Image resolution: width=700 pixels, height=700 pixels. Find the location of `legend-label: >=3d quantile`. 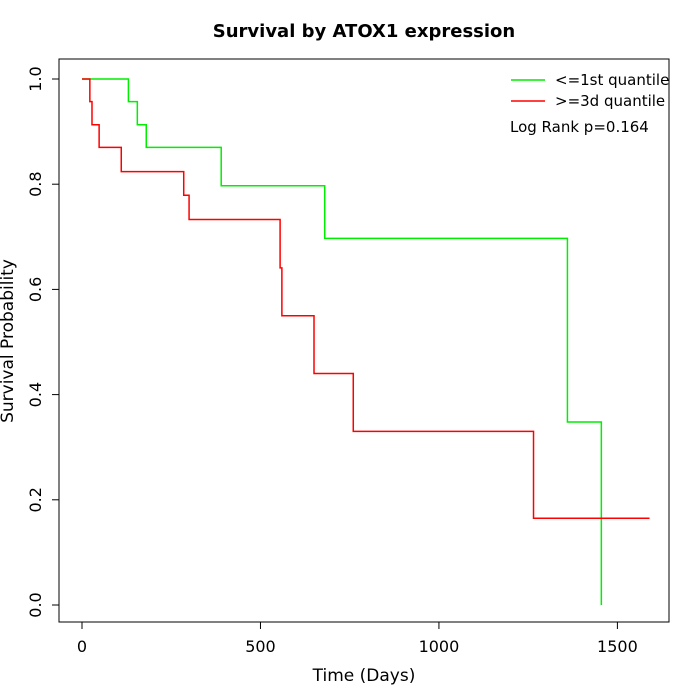

legend-label: >=3d quantile is located at coordinates (610, 101).